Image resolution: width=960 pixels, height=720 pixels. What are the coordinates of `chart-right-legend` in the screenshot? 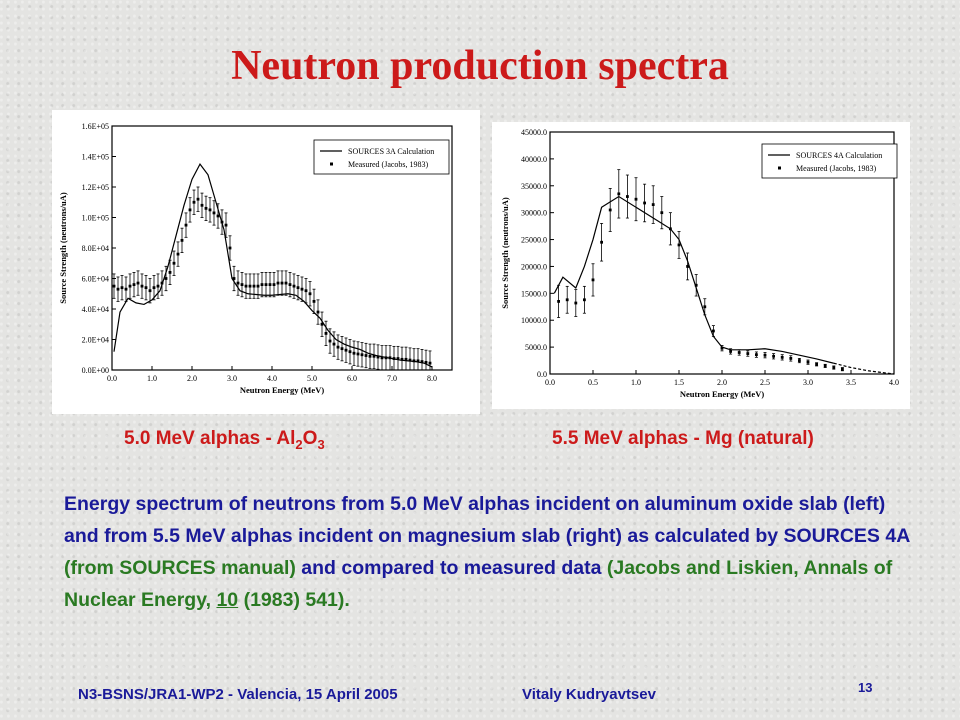 It's located at (829, 161).